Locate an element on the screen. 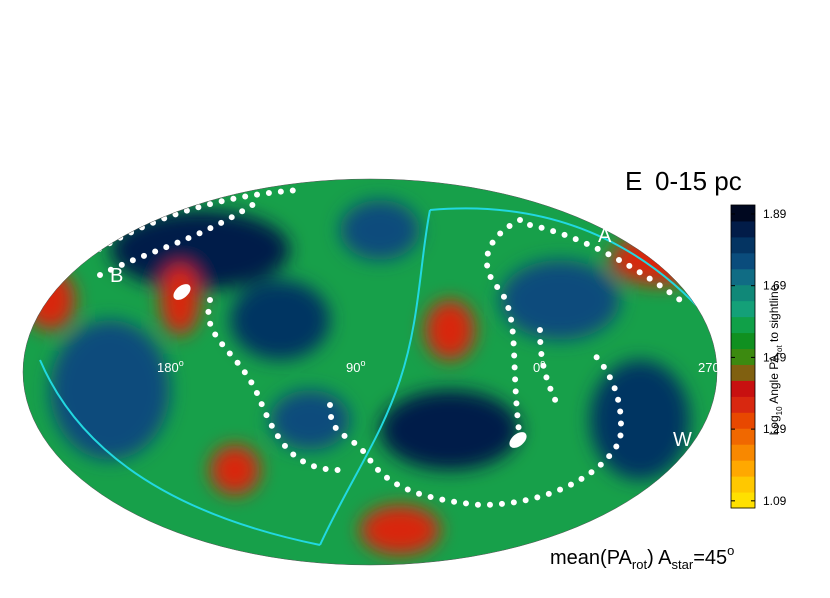  colorbar-tick-label: 1.09 is located at coordinates (775, 501).